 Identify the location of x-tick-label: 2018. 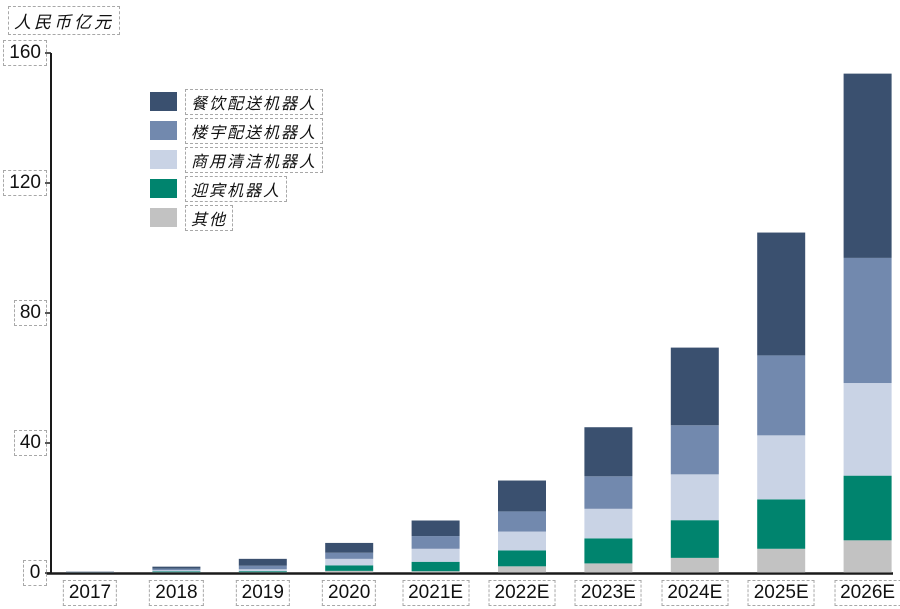
(176, 593).